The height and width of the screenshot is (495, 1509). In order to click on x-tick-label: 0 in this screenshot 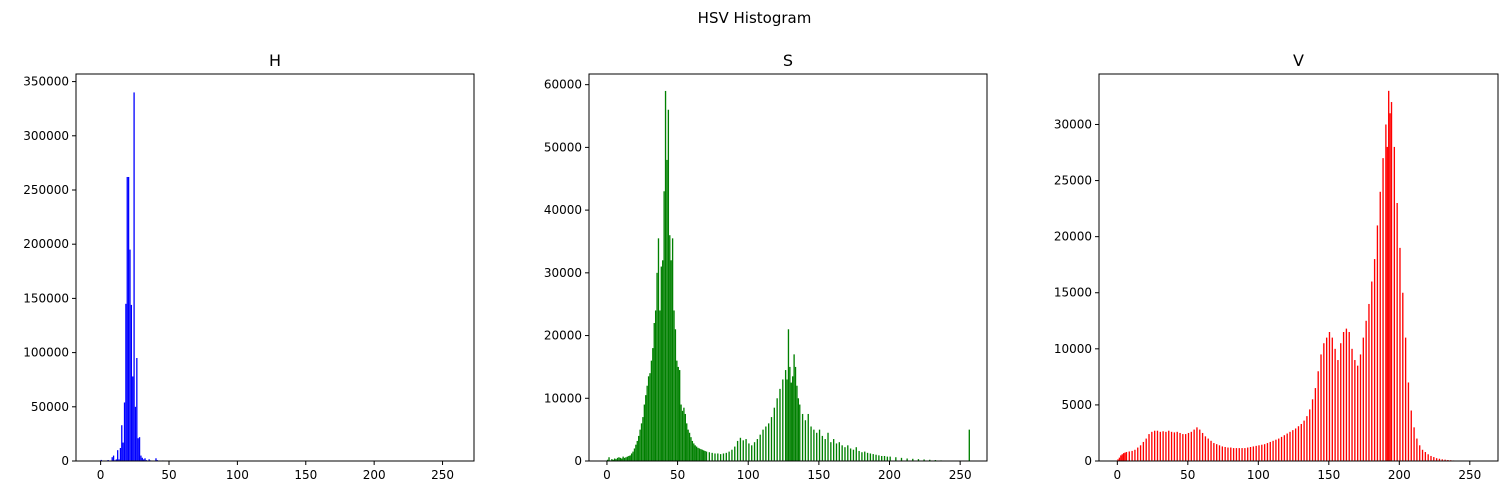, I will do `click(607, 475)`.